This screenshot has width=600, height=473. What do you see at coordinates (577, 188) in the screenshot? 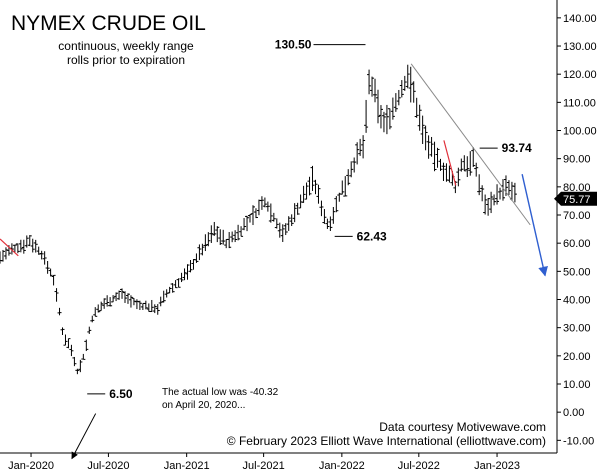
I see `y-tick-label: 80.00` at bounding box center [577, 188].